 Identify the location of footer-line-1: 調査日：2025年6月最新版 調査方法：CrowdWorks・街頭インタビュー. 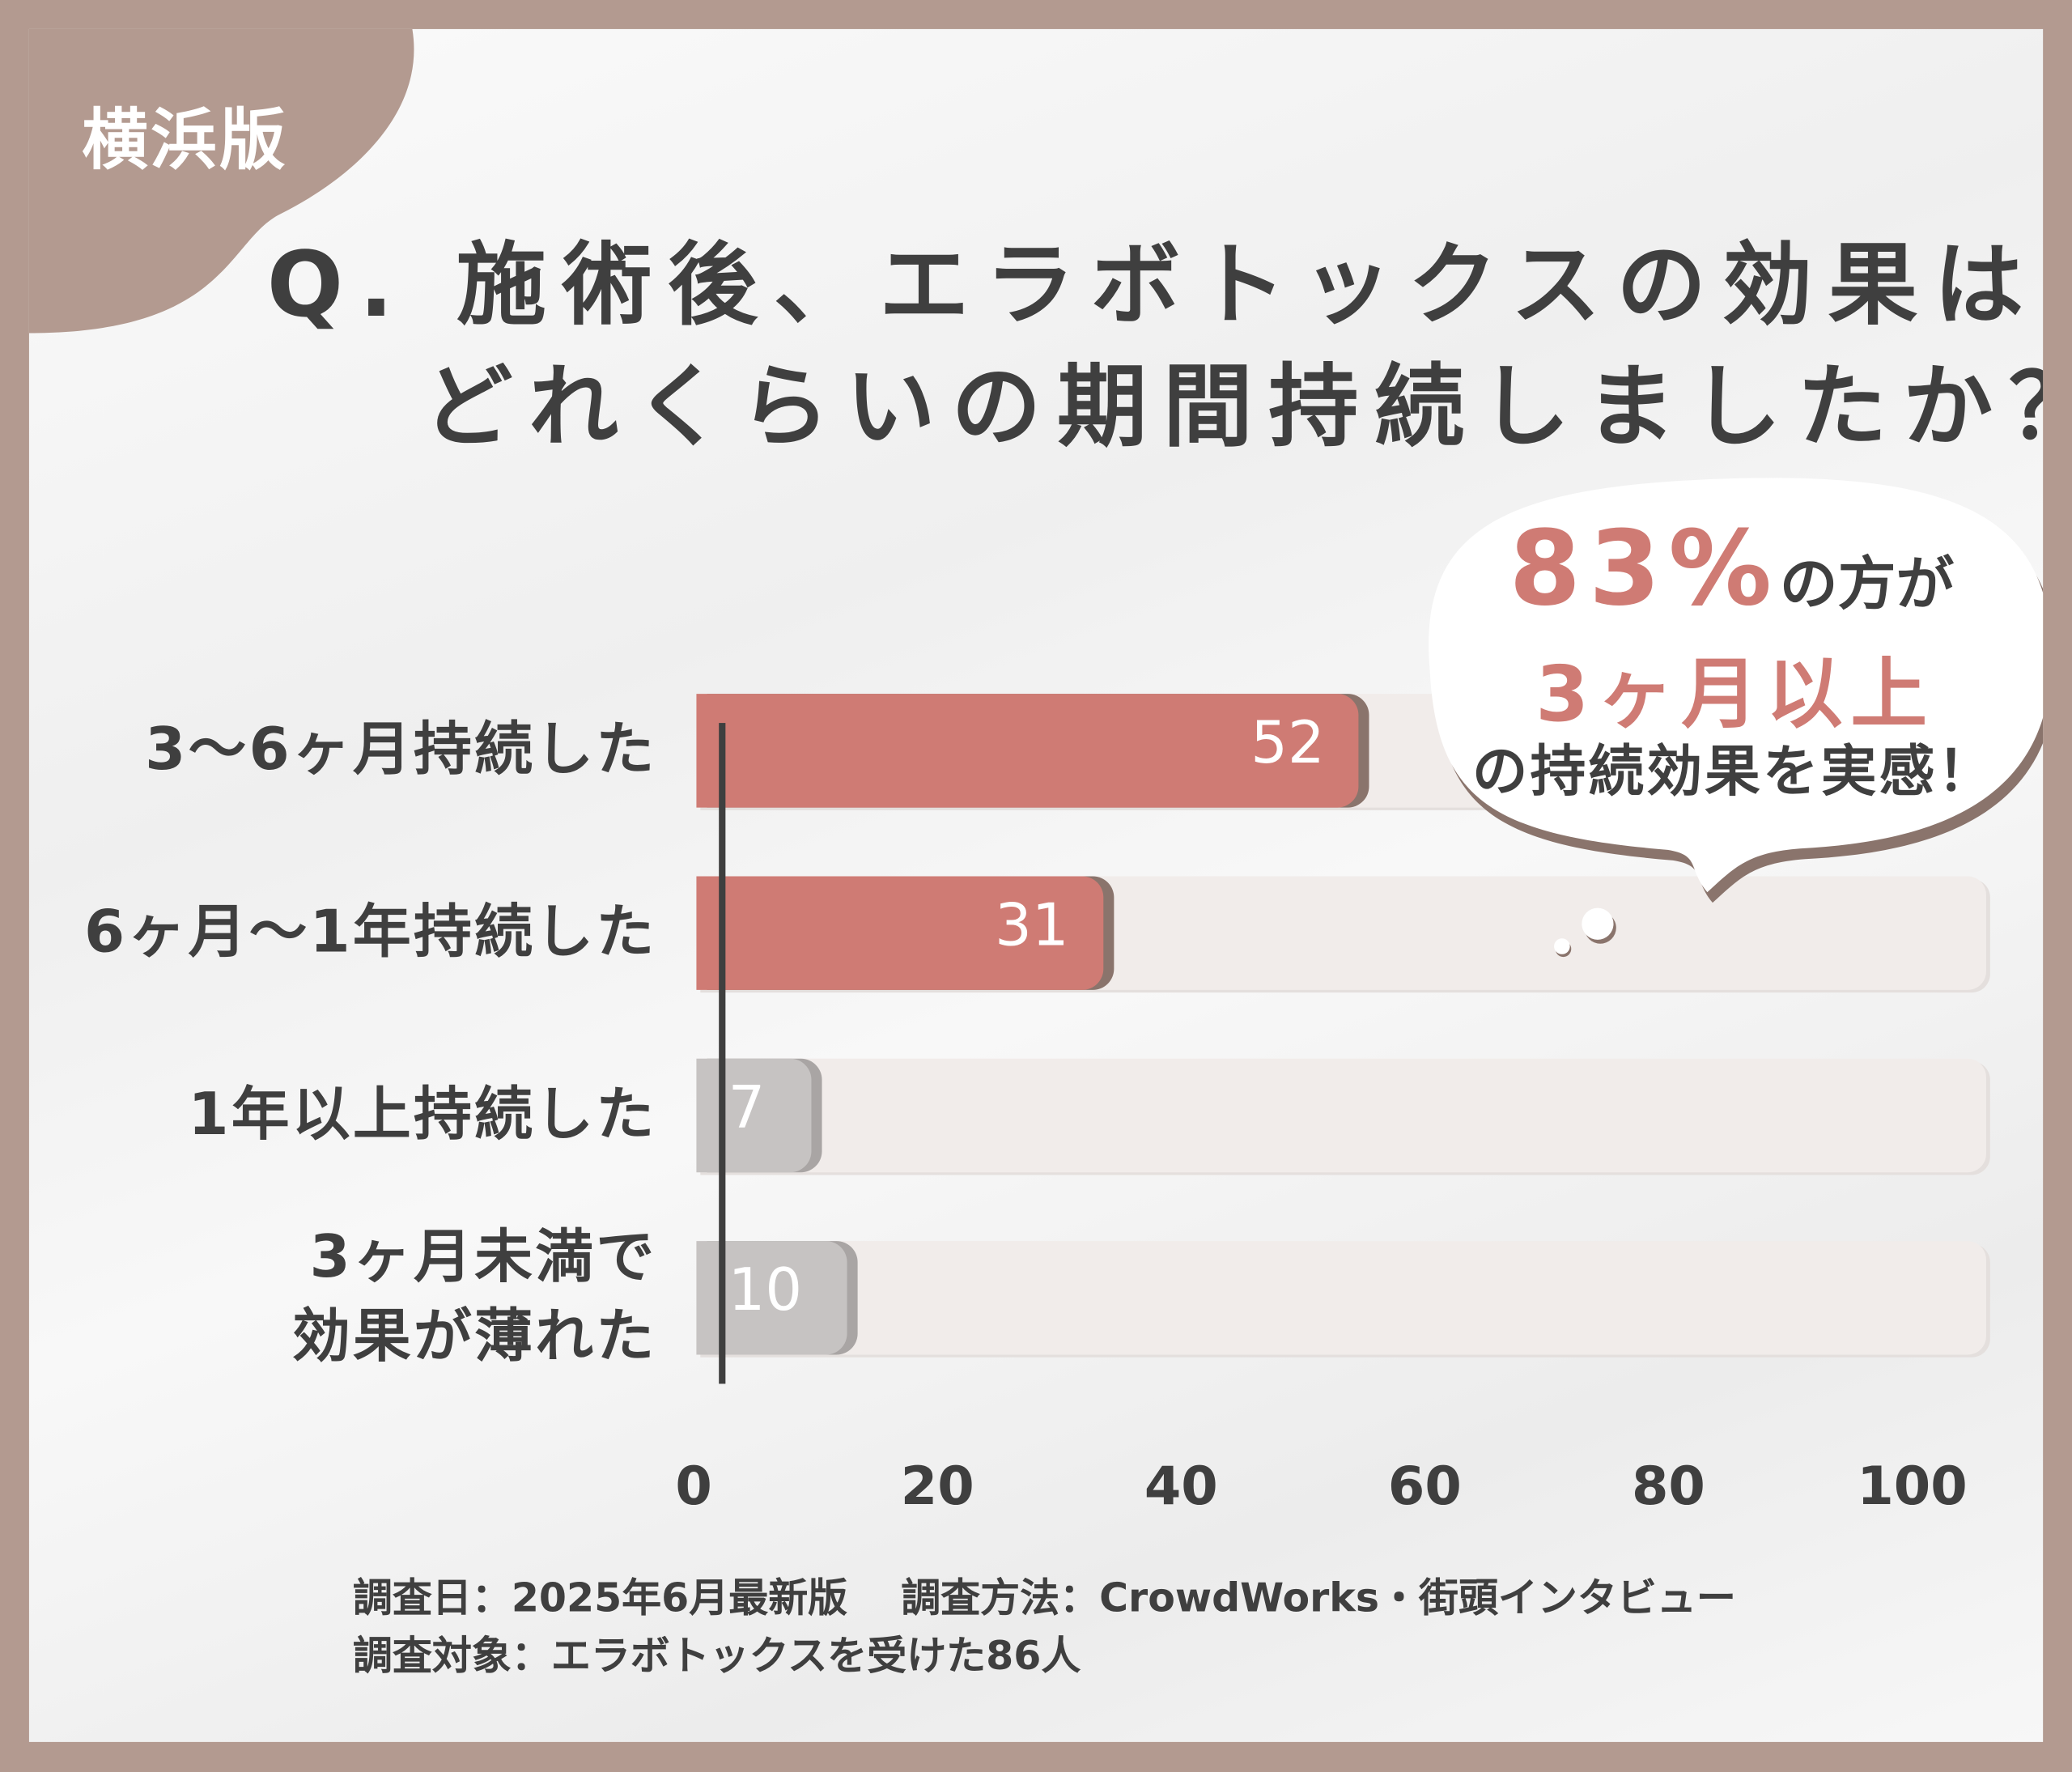
(1044, 1599).